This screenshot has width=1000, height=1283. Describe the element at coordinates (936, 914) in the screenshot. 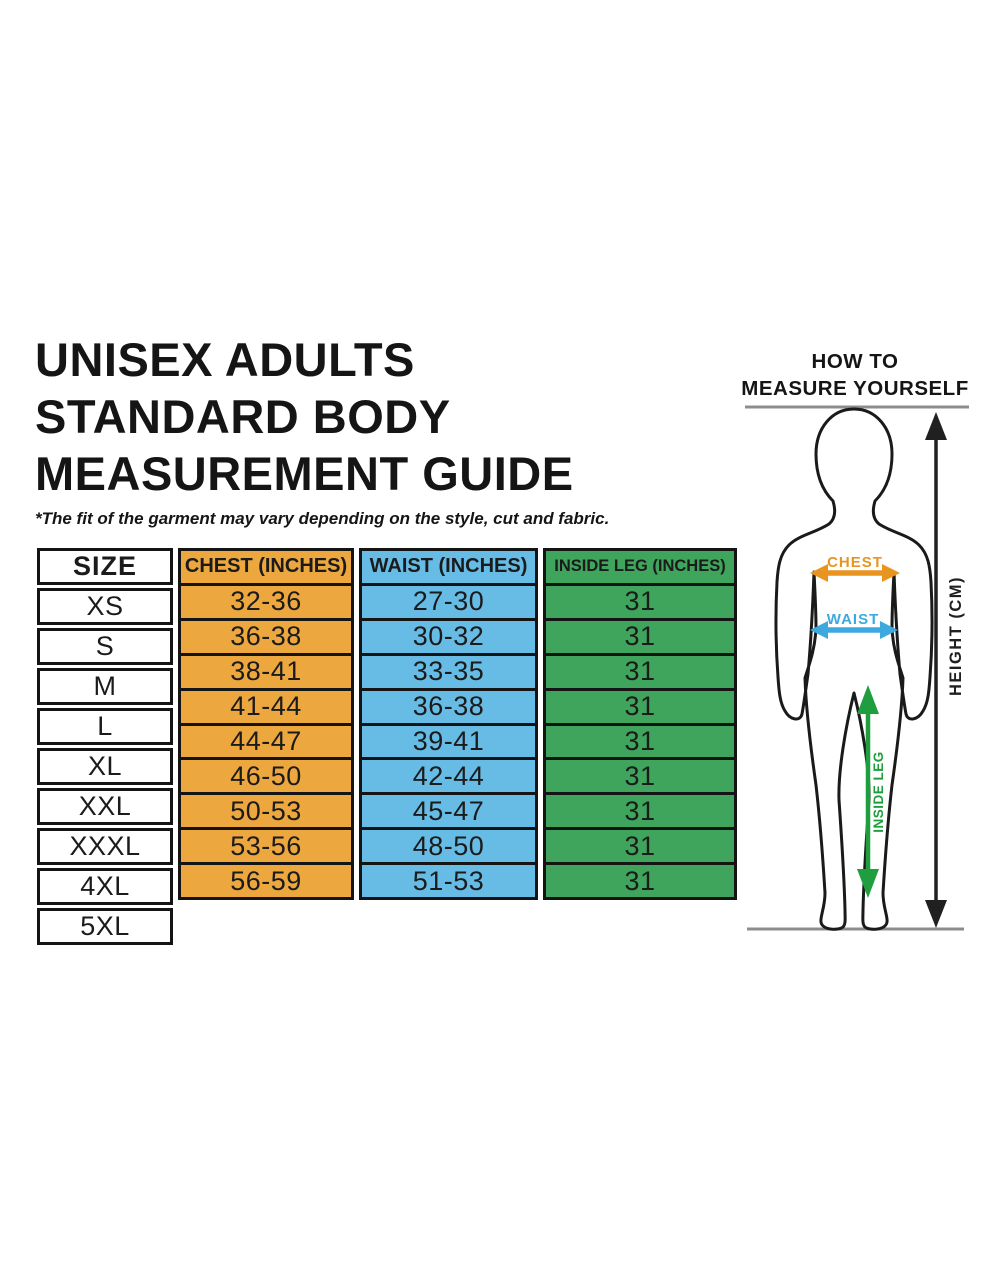

I see `height-arrow-bottom-head` at that location.